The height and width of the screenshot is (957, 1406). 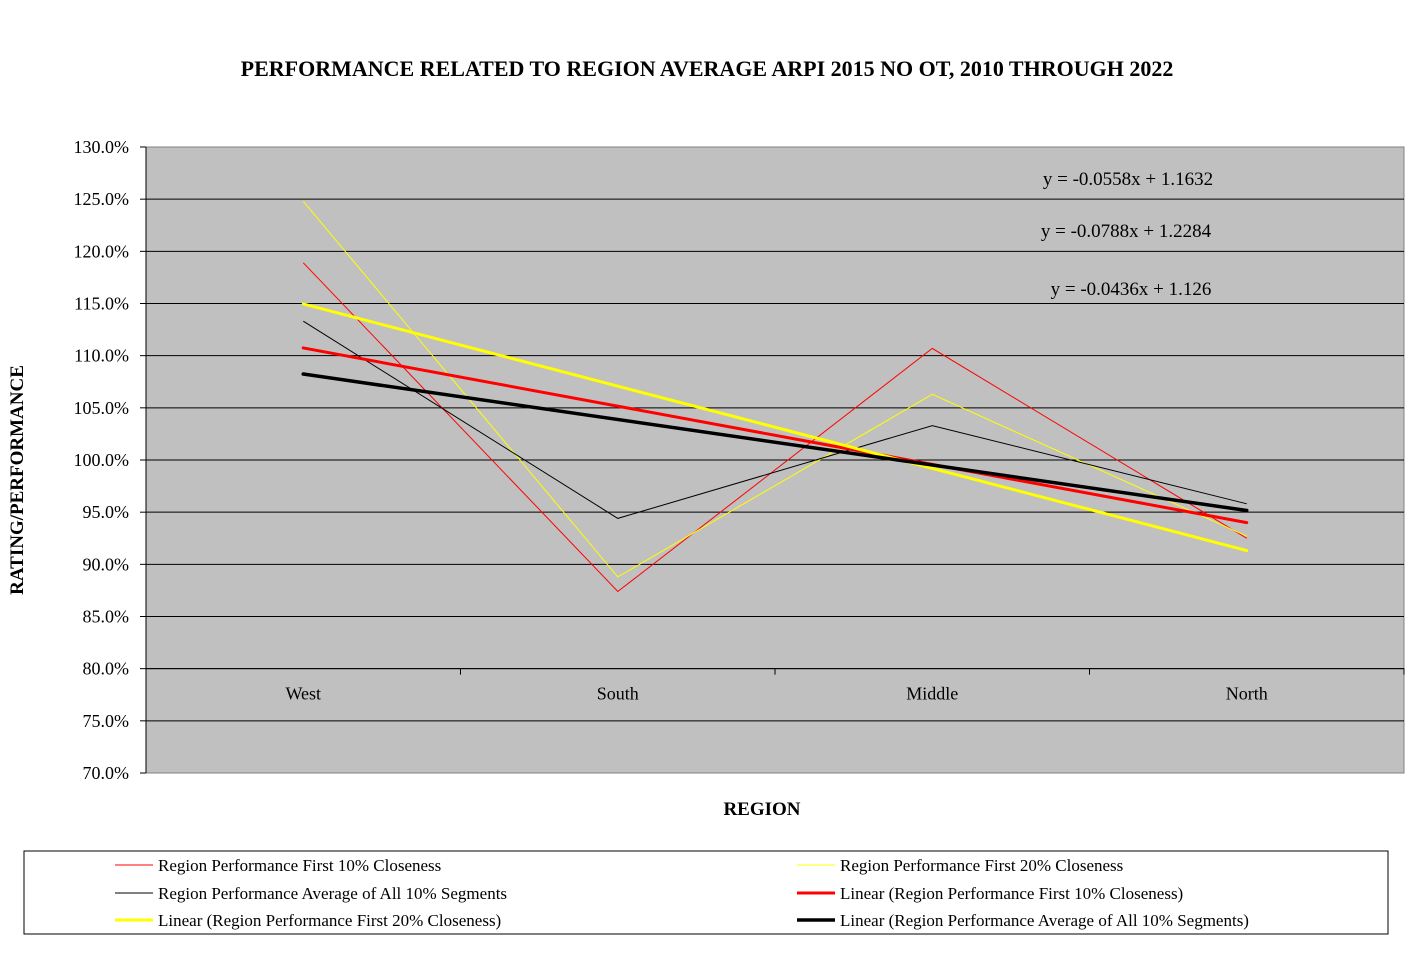 I want to click on x-axis-title: REGION, so click(x=761, y=809).